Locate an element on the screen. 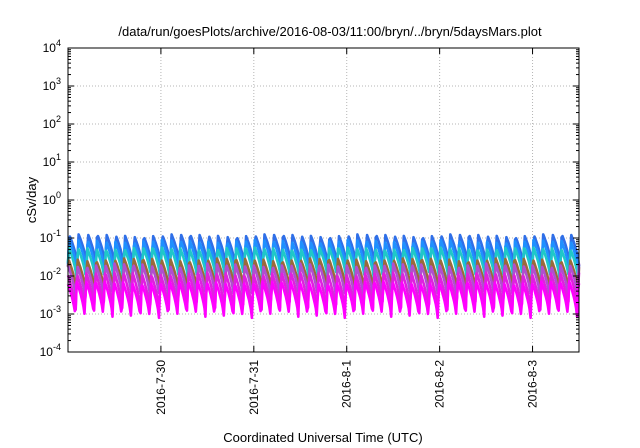  y-tick-label: 10² is located at coordinates (52, 122).